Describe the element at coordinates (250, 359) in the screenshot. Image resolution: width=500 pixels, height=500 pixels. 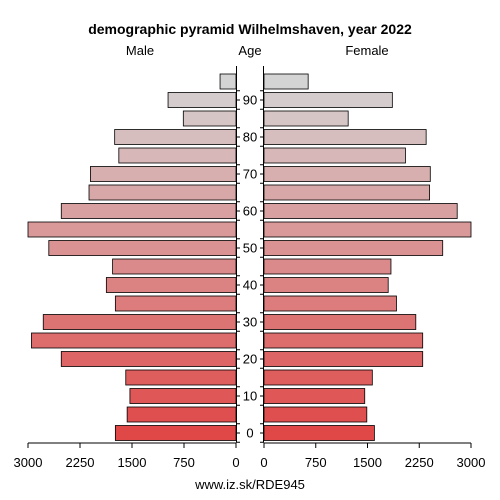
I see `age-tick-label: 20` at that location.